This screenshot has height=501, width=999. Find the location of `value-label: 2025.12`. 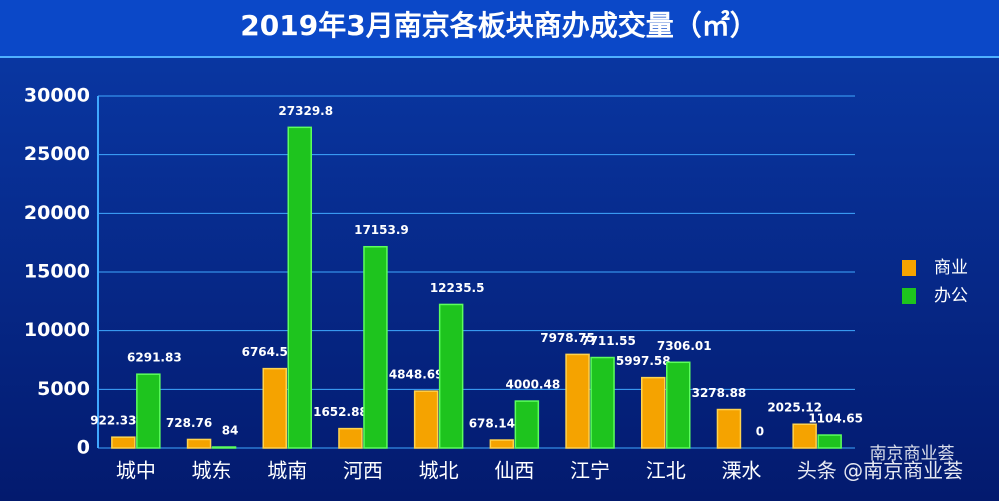

value-label: 2025.12 is located at coordinates (794, 408).